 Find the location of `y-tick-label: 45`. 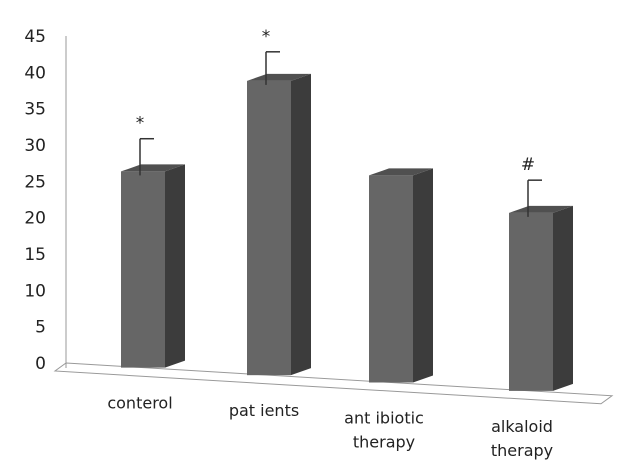

y-tick-label: 45 is located at coordinates (35, 37).